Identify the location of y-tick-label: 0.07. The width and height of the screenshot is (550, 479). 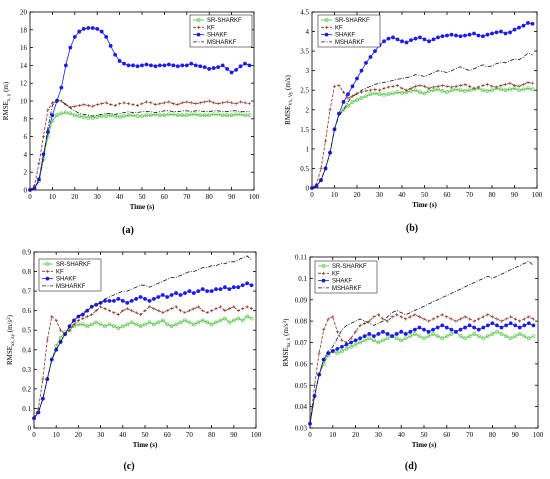
(301, 343).